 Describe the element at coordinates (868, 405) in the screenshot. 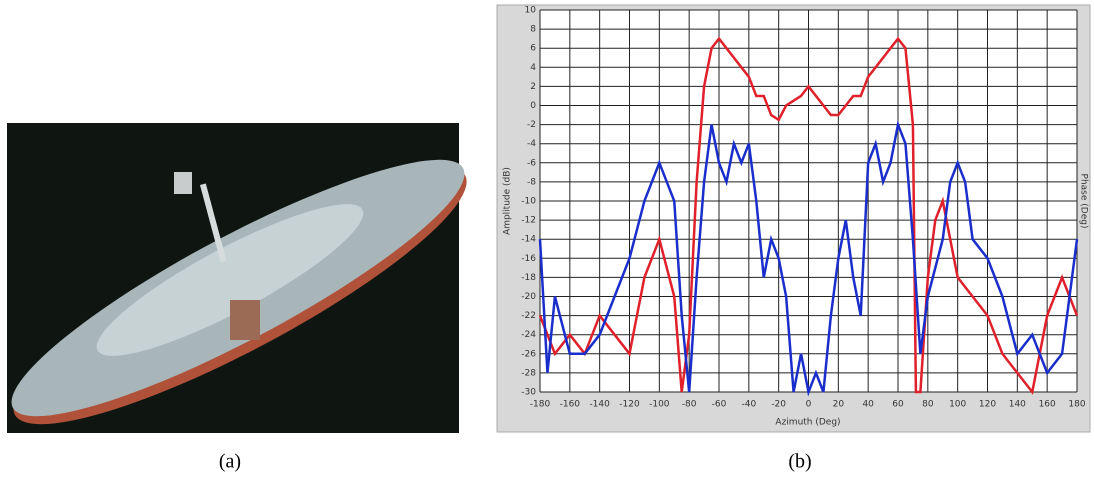

I see `x-tick-label: 40` at that location.